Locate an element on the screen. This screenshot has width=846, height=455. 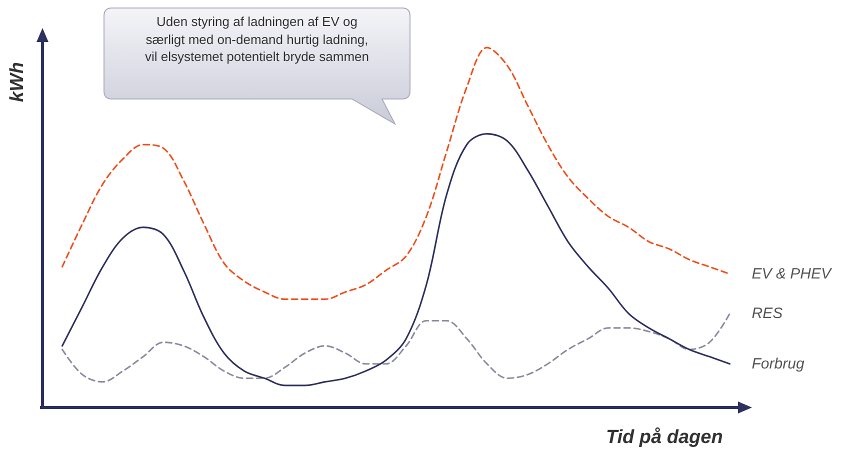
x-axis-title: Tid på dagen is located at coordinates (664, 437).